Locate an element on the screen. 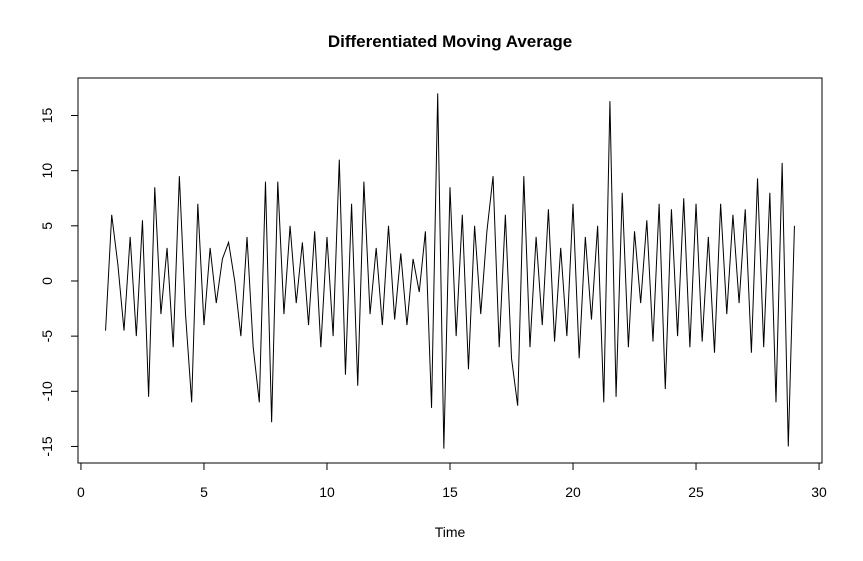 The height and width of the screenshot is (561, 863). y-tick-label: 0 is located at coordinates (47, 281).